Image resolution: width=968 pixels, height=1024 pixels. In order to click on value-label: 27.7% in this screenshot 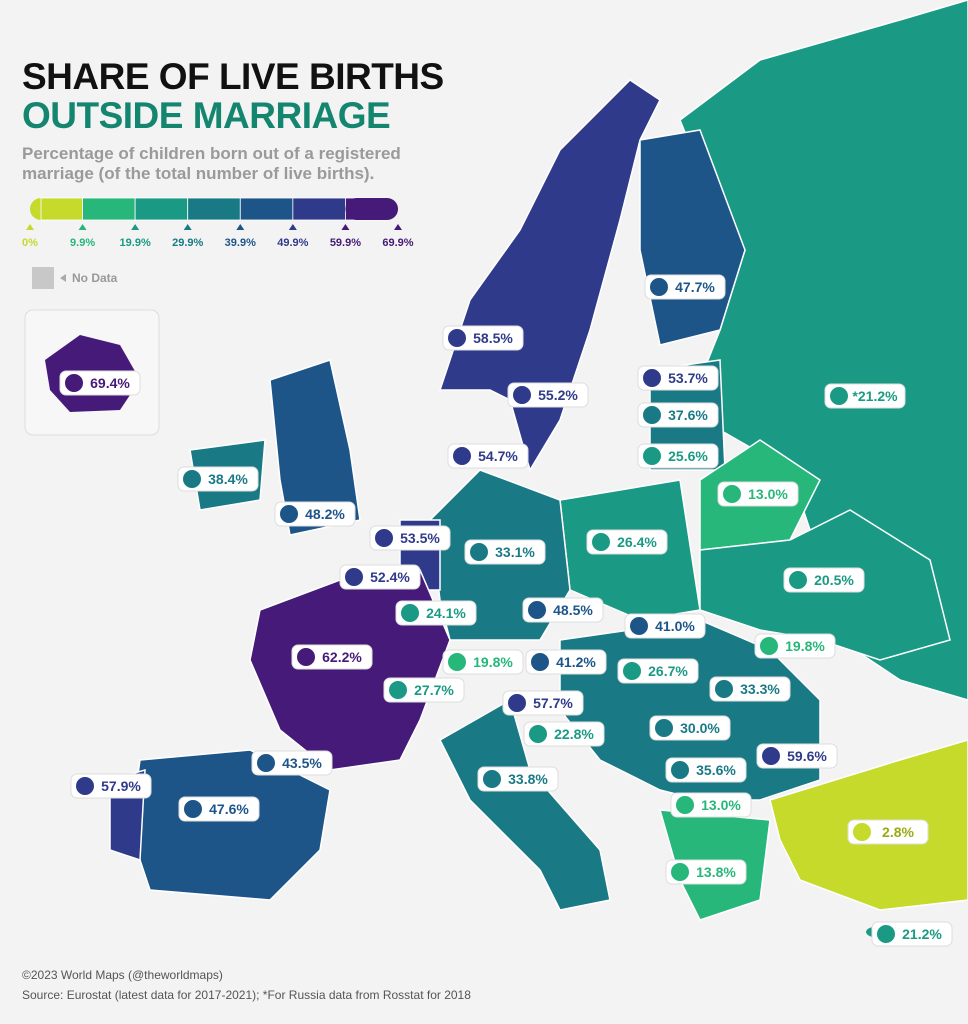, I will do `click(424, 690)`.